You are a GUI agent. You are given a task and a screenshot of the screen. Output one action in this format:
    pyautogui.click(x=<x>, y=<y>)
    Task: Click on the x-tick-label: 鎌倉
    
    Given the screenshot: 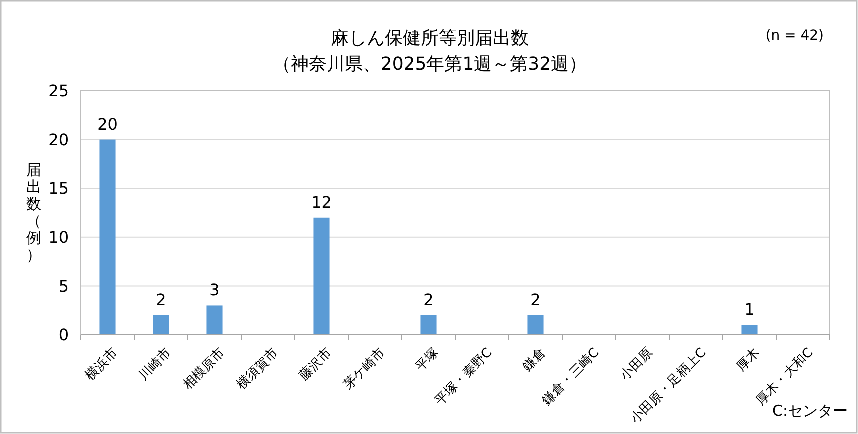 What is the action you would take?
    pyautogui.click(x=535, y=360)
    